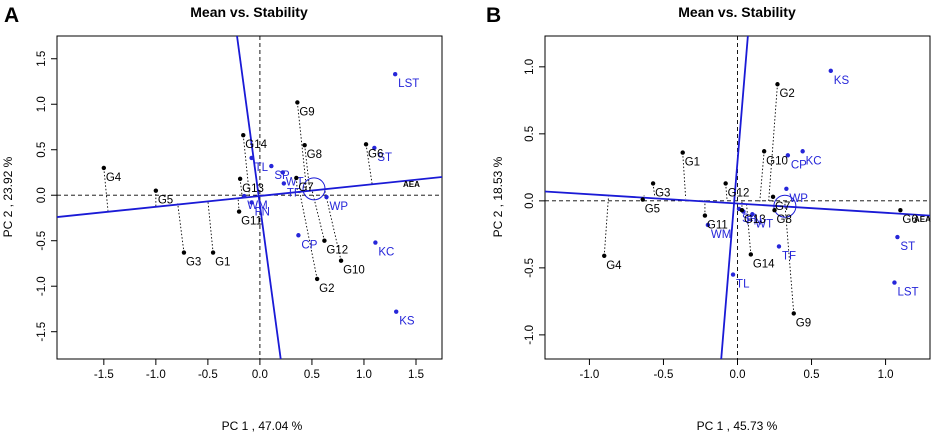 This screenshot has height=435, width=941. What do you see at coordinates (213, 252) in the screenshot?
I see `genotype-point-g1` at bounding box center [213, 252].